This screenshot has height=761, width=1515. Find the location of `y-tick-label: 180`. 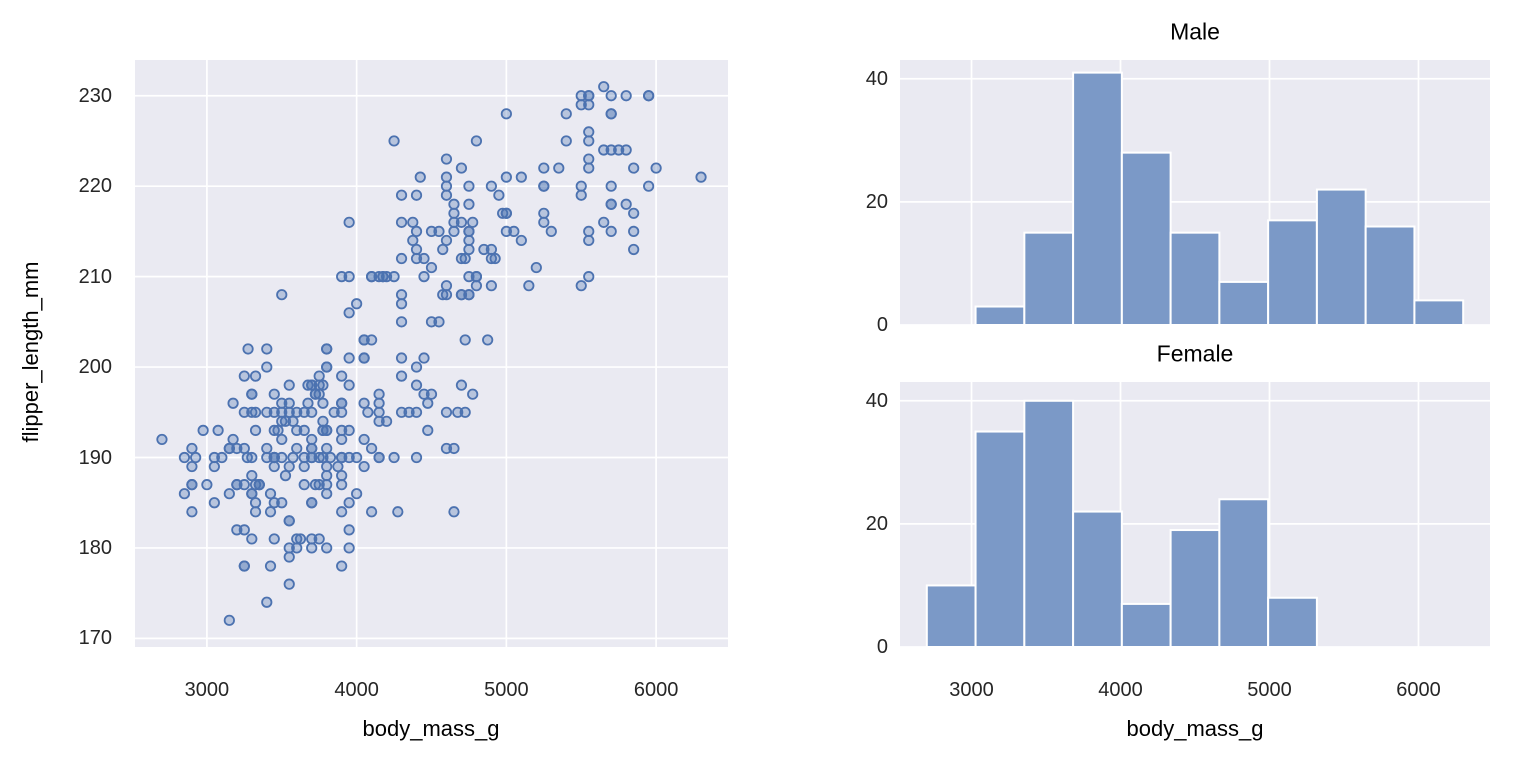

y-tick-label: 180 is located at coordinates (95, 547).